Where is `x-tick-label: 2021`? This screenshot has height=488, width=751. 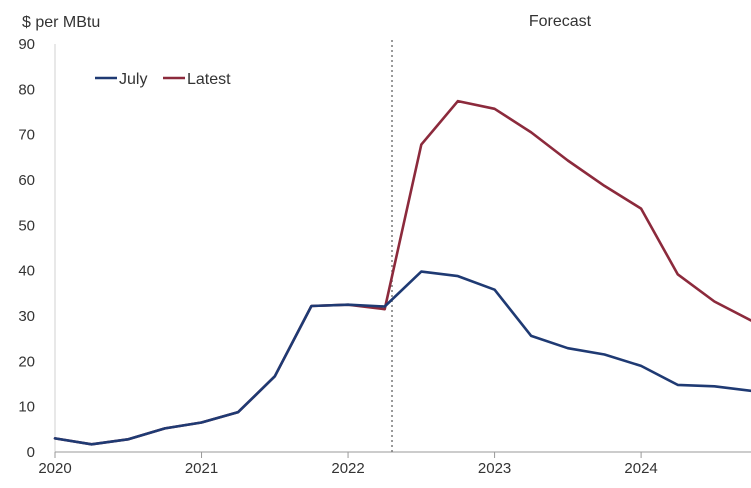
x-tick-label: 2021 is located at coordinates (201, 468).